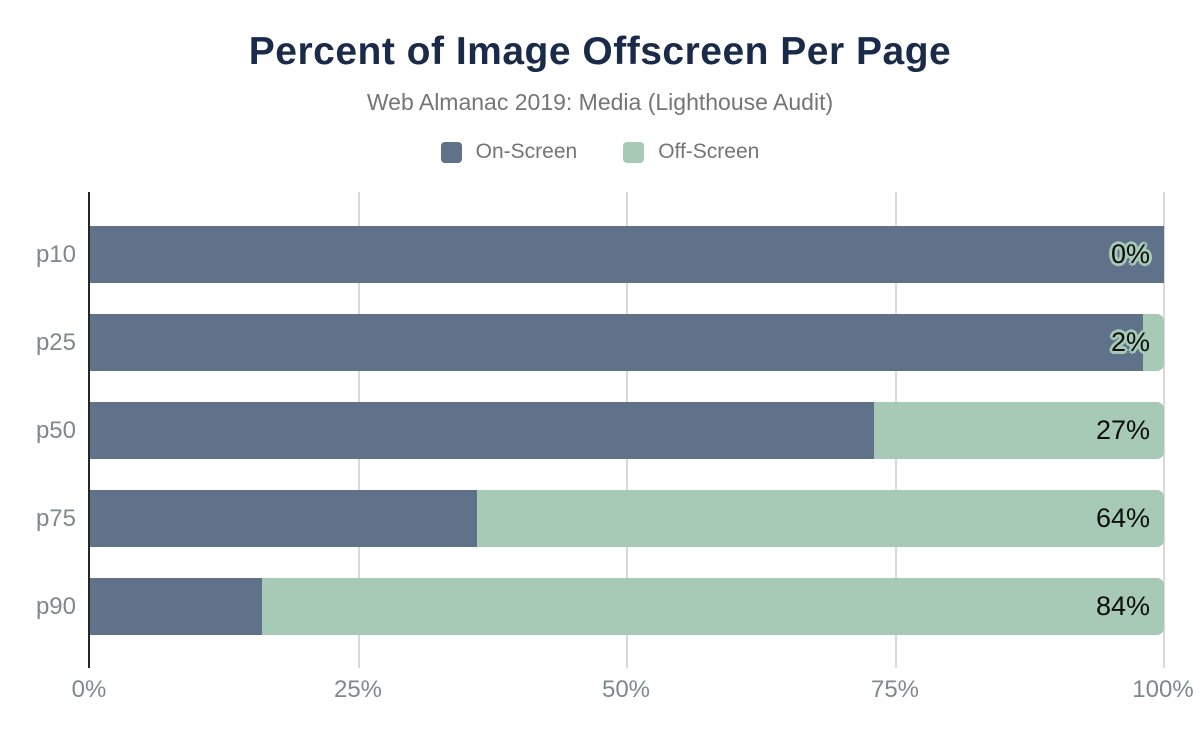 The height and width of the screenshot is (742, 1200). What do you see at coordinates (634, 152) in the screenshot?
I see `legend-swatch-off-screen` at bounding box center [634, 152].